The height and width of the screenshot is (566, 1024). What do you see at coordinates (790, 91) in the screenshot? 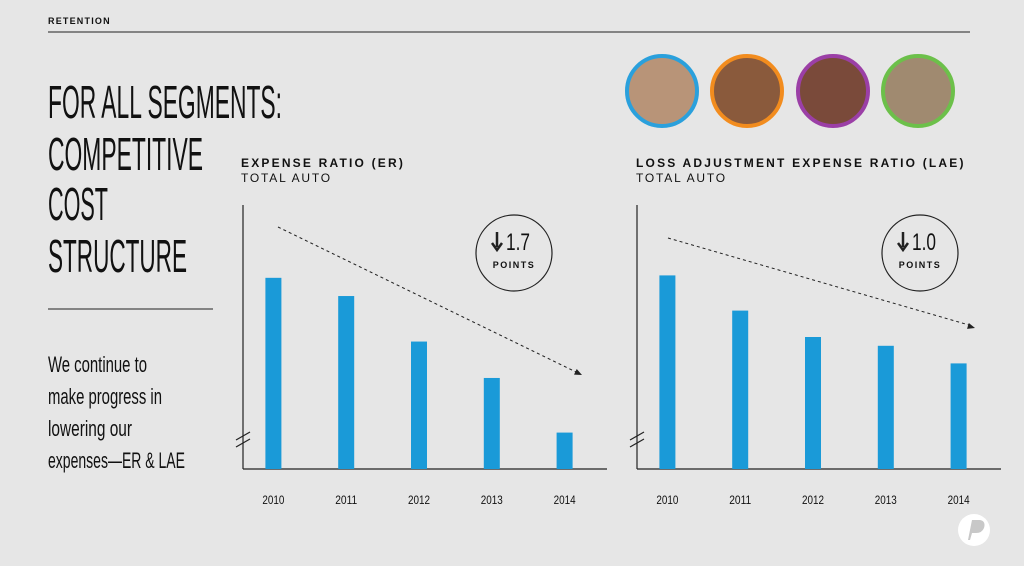
I see `photos` at bounding box center [790, 91].